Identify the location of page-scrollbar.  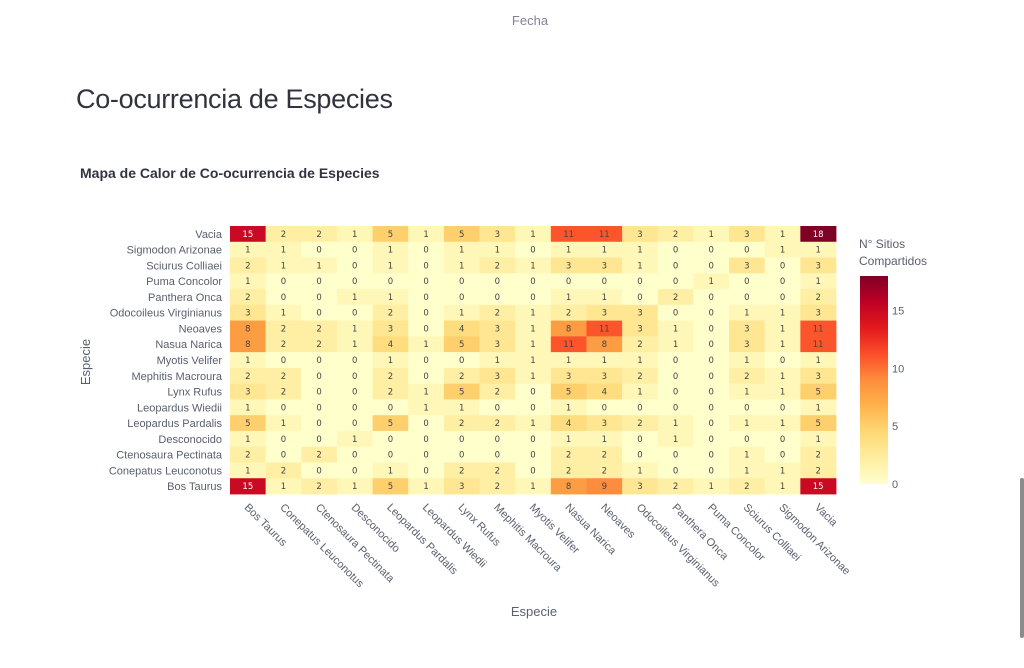
(1022, 558).